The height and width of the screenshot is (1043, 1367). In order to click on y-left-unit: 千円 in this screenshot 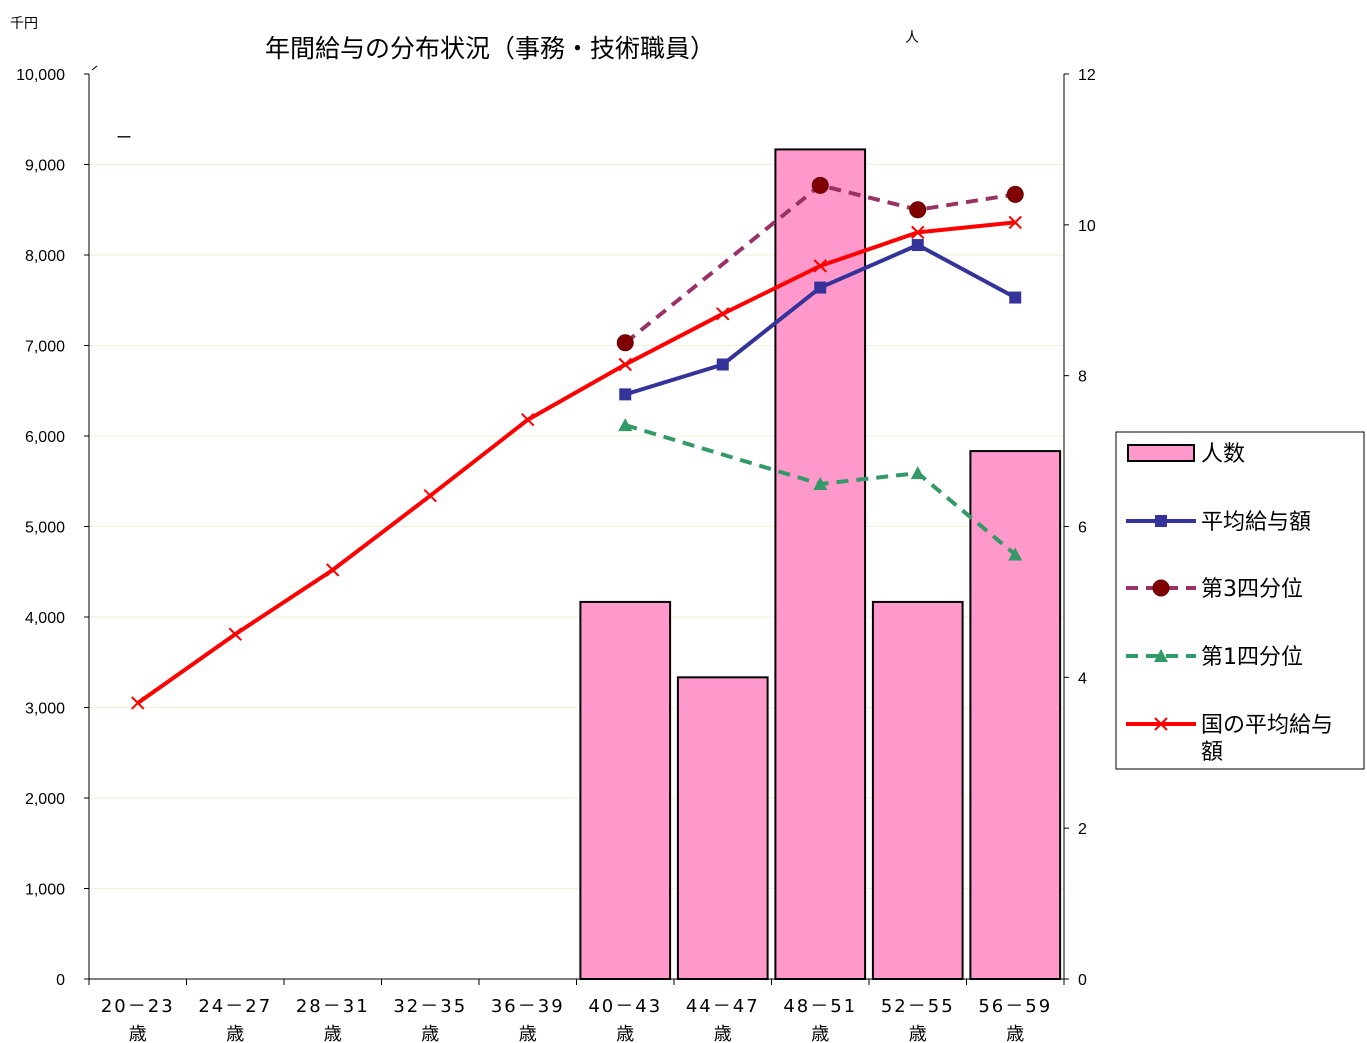, I will do `click(24, 24)`.